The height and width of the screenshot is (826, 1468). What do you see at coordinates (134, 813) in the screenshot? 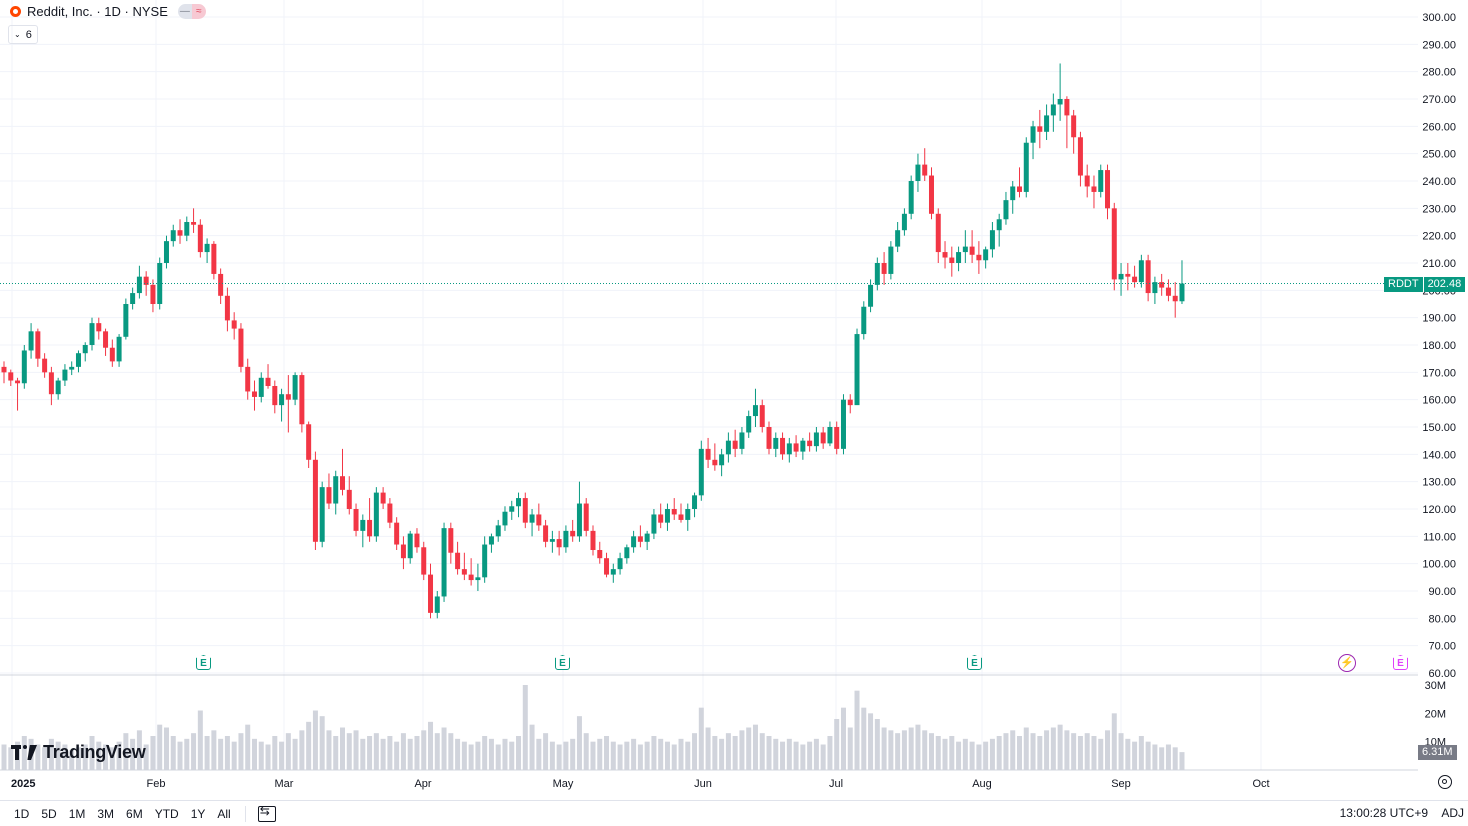
I see `range-6m: 6M` at bounding box center [134, 813].